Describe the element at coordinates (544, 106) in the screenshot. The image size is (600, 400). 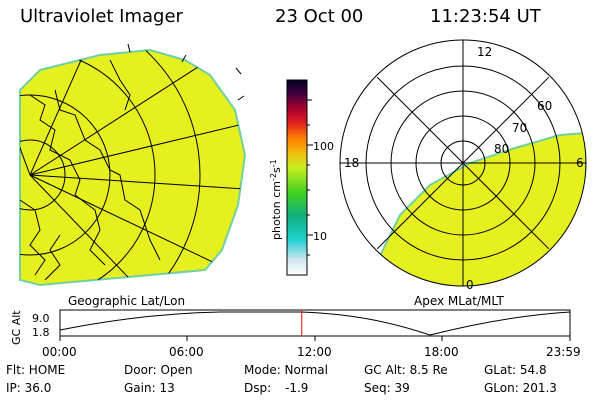
I see `mlat-label-60: 60` at that location.